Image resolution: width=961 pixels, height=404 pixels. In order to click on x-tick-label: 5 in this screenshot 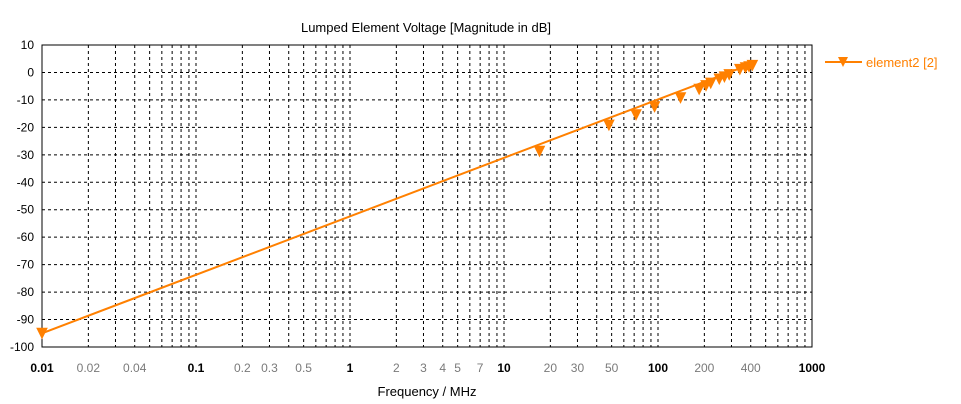, I will do `click(457, 368)`.